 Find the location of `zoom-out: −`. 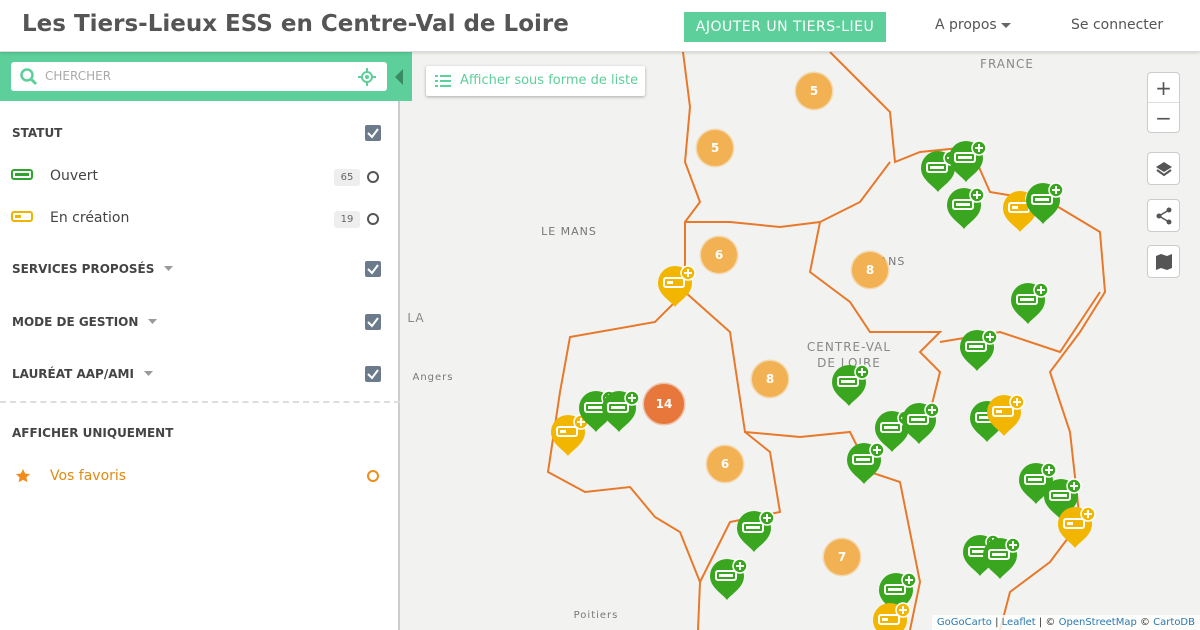

zoom-out: − is located at coordinates (1163, 118).